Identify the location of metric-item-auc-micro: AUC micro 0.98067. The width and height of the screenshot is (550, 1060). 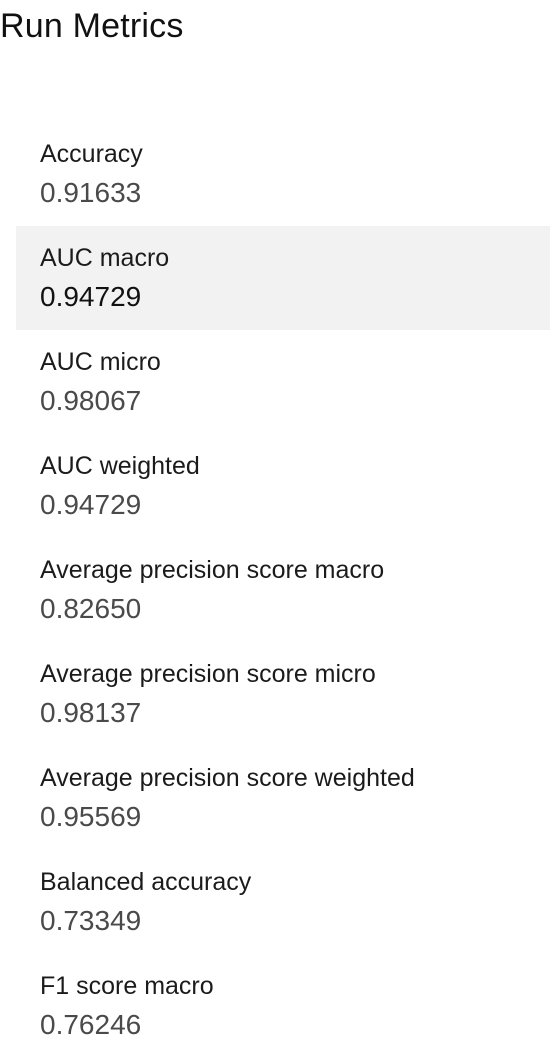
(283, 382).